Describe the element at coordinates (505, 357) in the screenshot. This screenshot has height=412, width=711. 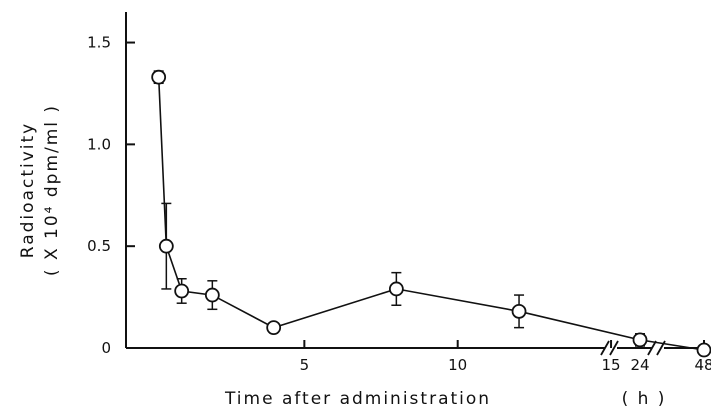
I see `x-ticks: 5 10 15 24 48` at that location.